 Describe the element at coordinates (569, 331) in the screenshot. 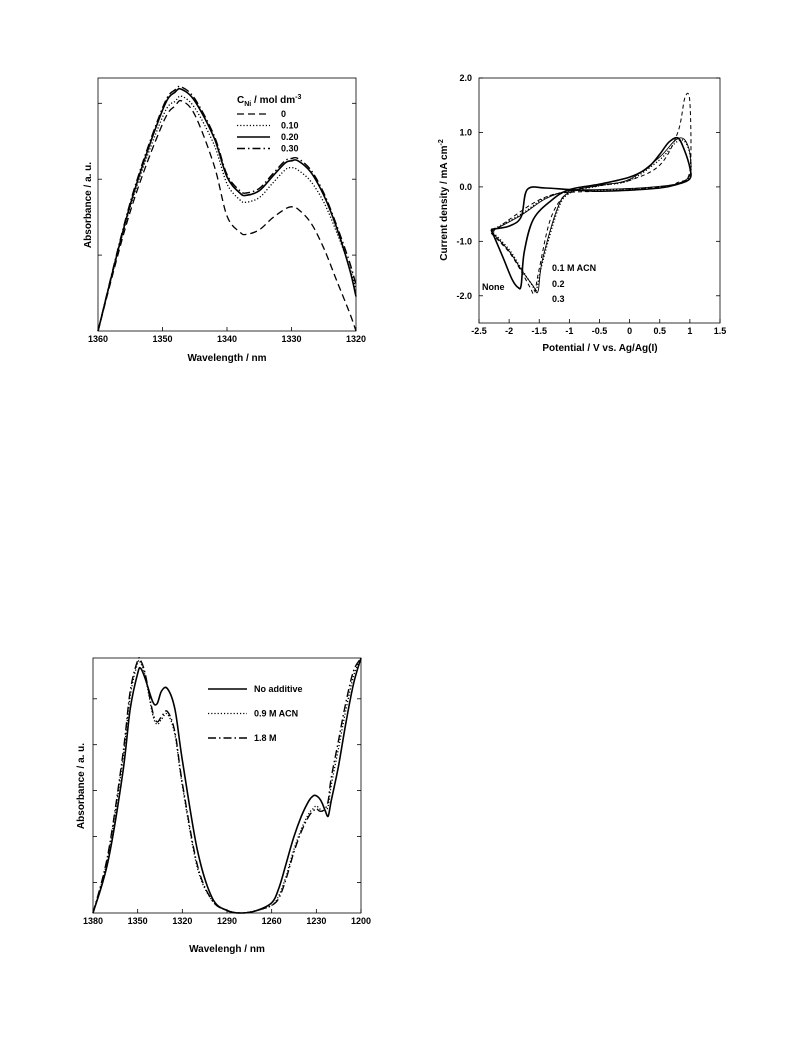

I see `x-tick-label: -1` at that location.